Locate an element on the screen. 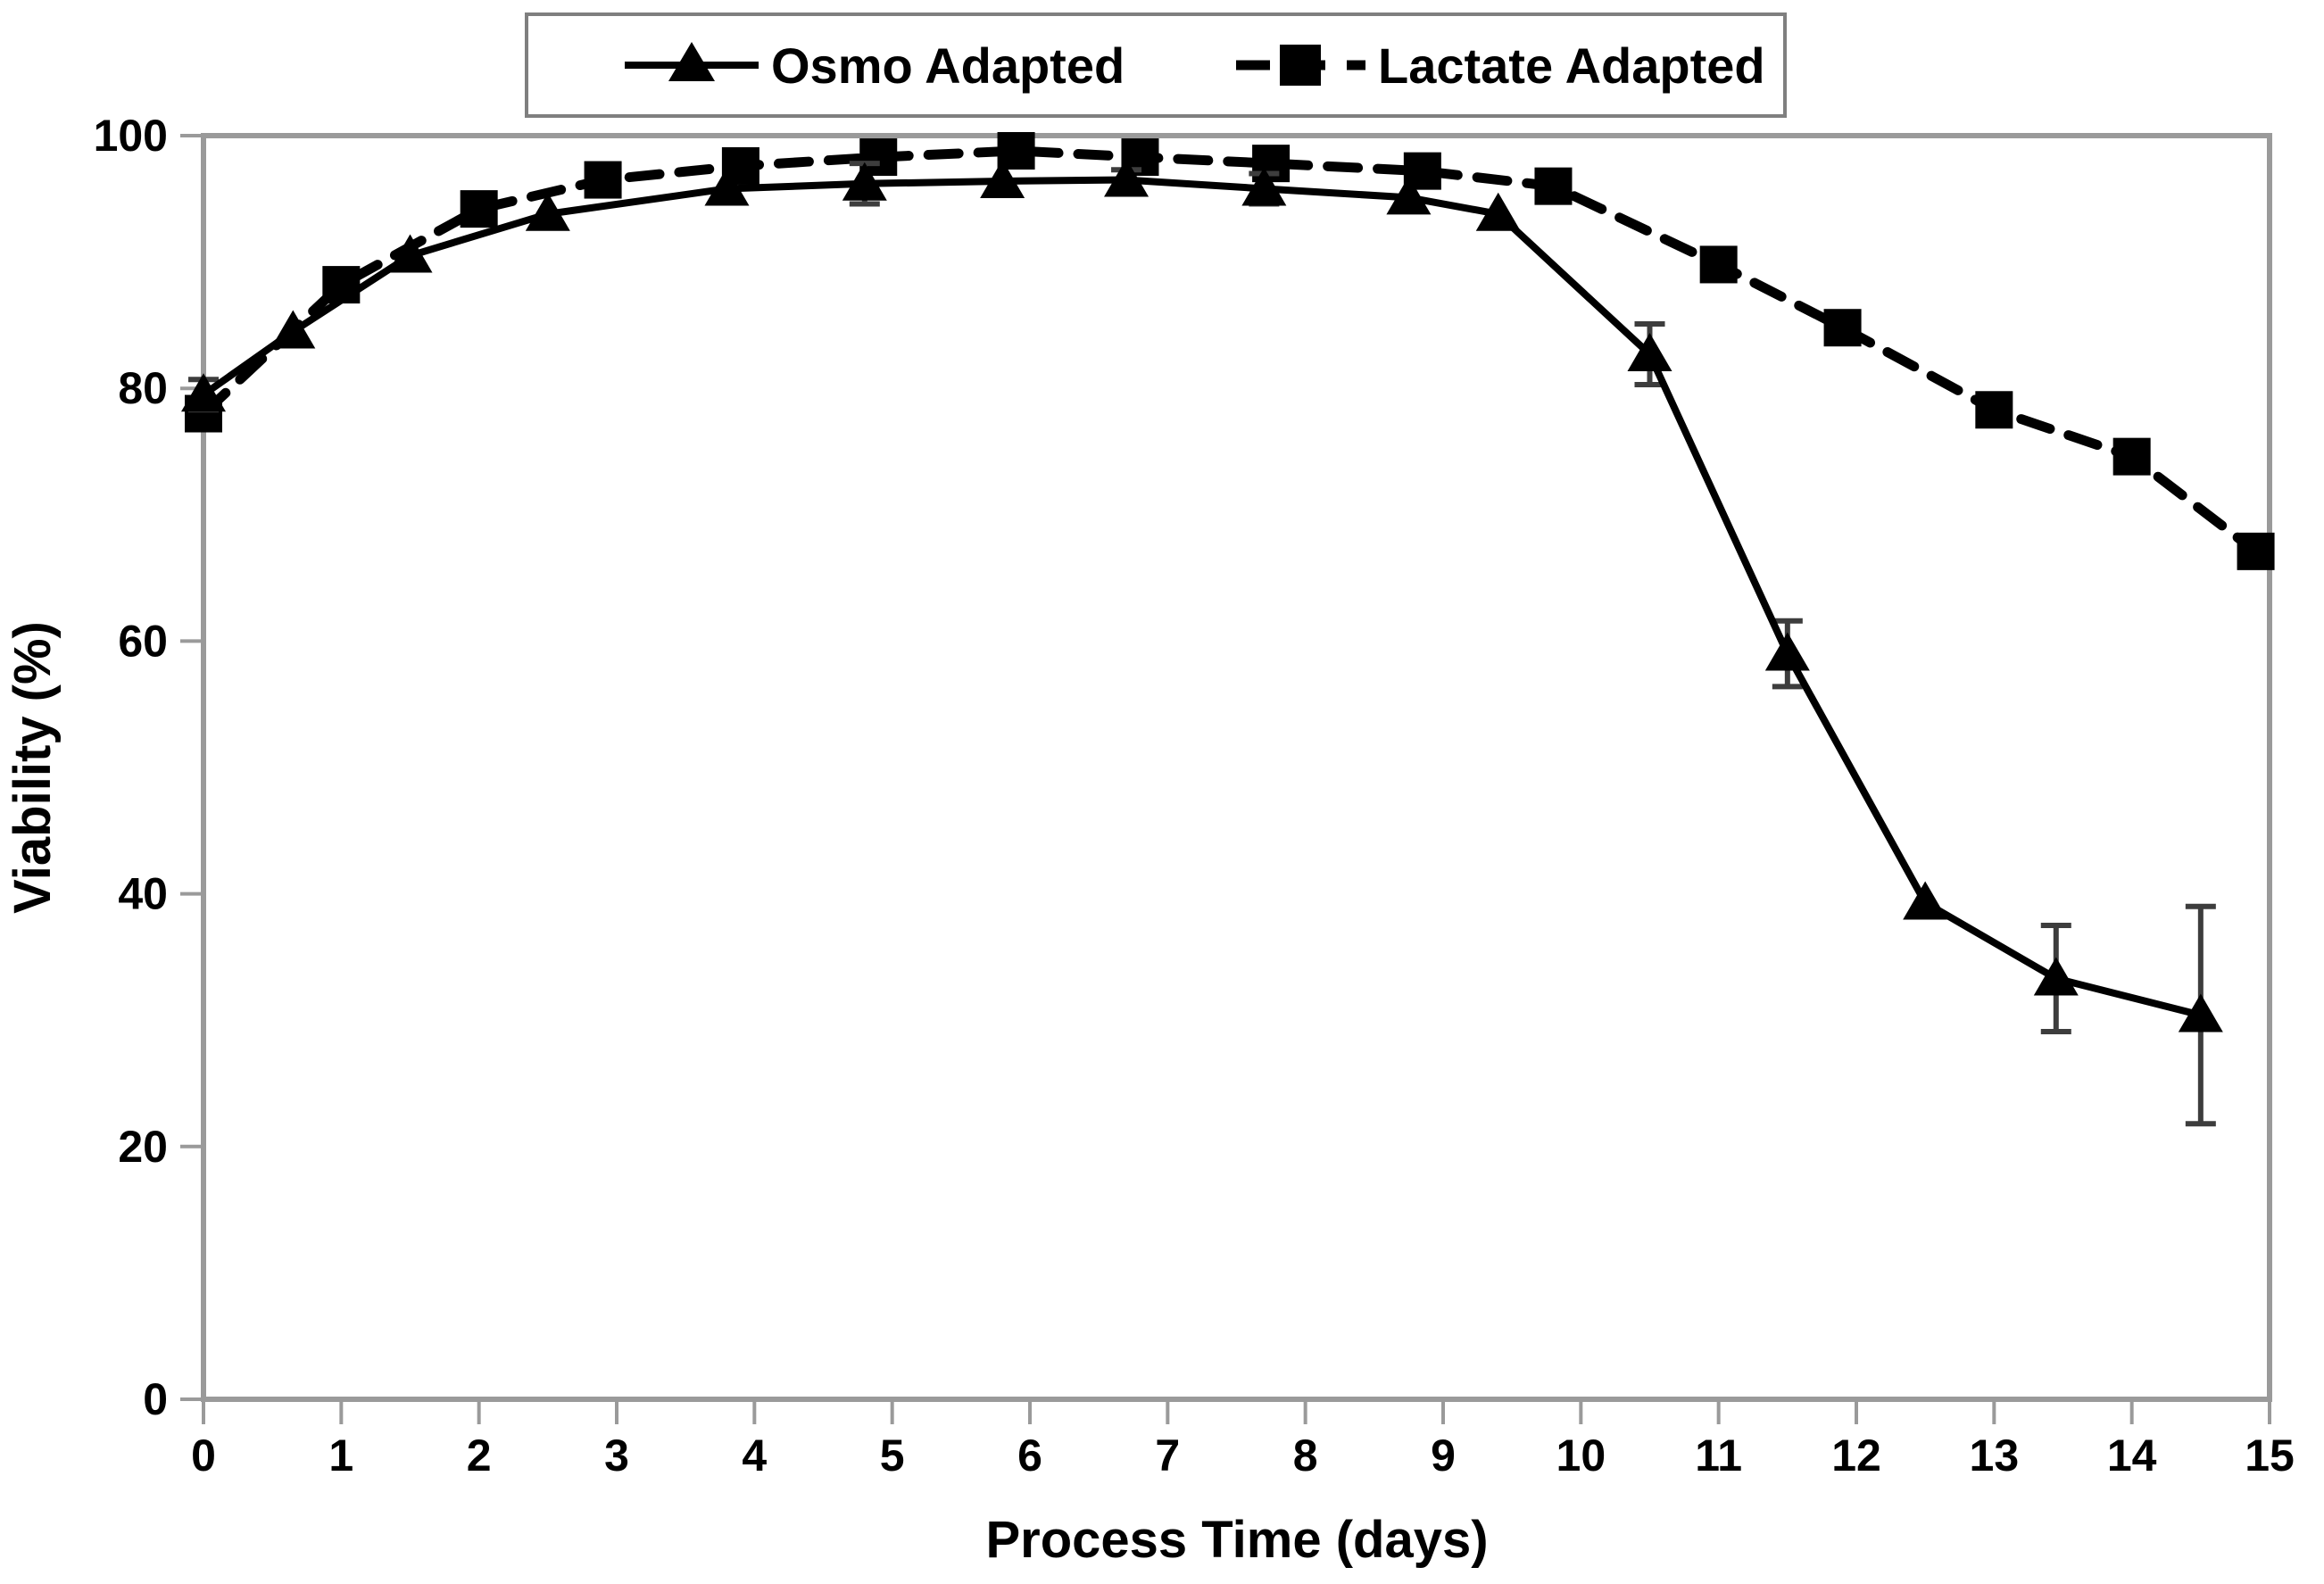 This screenshot has height=1584, width=2324. y-axis-title: Viability (%) is located at coordinates (33, 768).